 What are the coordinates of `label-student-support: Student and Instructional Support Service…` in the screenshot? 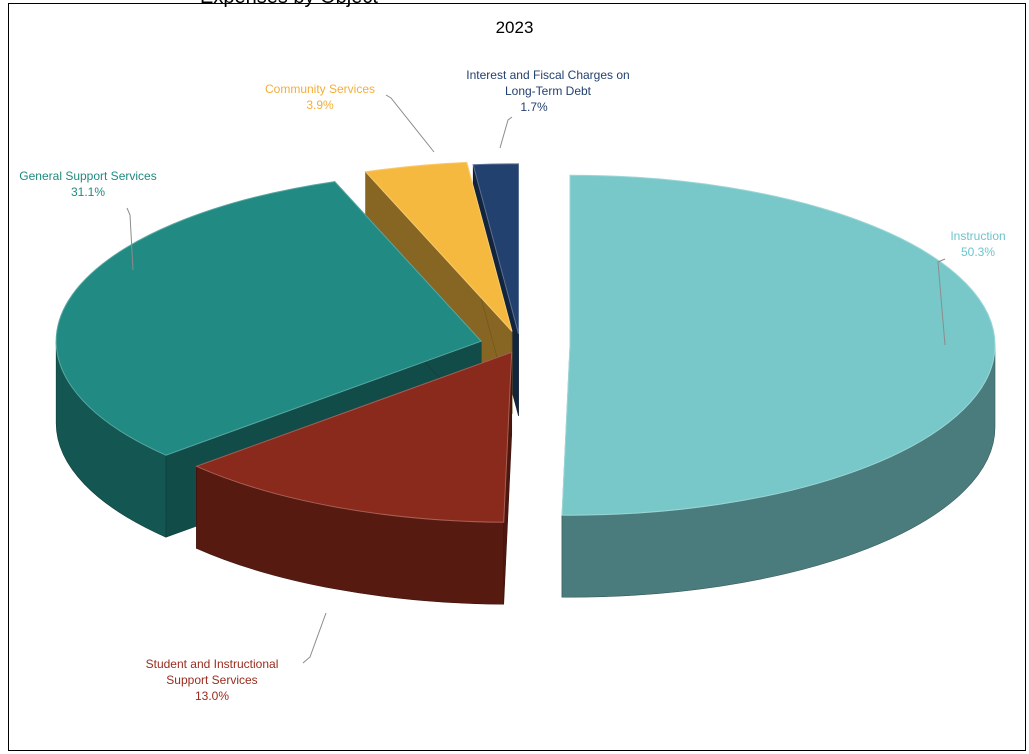 It's located at (212, 680).